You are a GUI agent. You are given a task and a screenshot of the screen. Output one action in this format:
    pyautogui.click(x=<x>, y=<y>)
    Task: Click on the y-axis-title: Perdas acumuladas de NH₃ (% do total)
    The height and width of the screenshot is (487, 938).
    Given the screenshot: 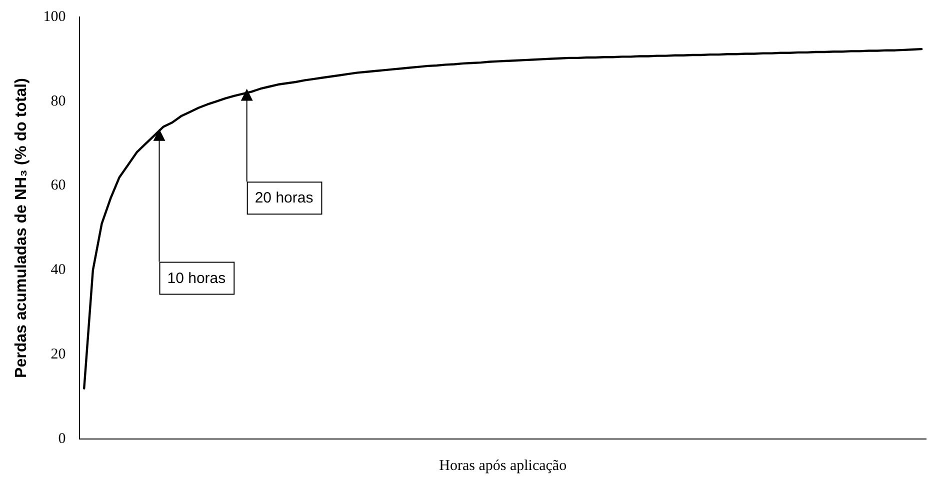 What is the action you would take?
    pyautogui.click(x=21, y=228)
    